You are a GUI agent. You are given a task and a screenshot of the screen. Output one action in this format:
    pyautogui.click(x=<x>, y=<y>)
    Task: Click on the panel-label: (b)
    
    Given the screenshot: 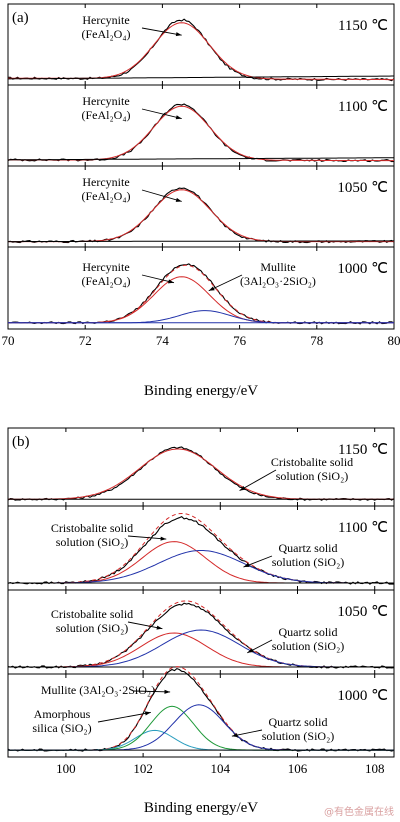 What is the action you would take?
    pyautogui.click(x=21, y=442)
    